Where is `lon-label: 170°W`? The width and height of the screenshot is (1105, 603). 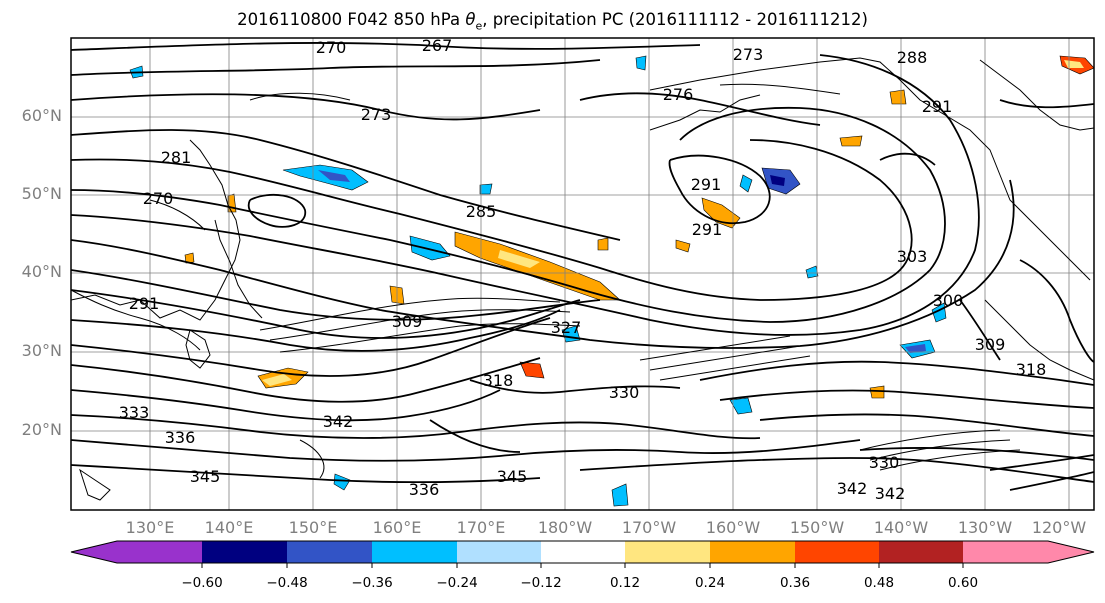
lon-label: 170°W is located at coordinates (649, 527).